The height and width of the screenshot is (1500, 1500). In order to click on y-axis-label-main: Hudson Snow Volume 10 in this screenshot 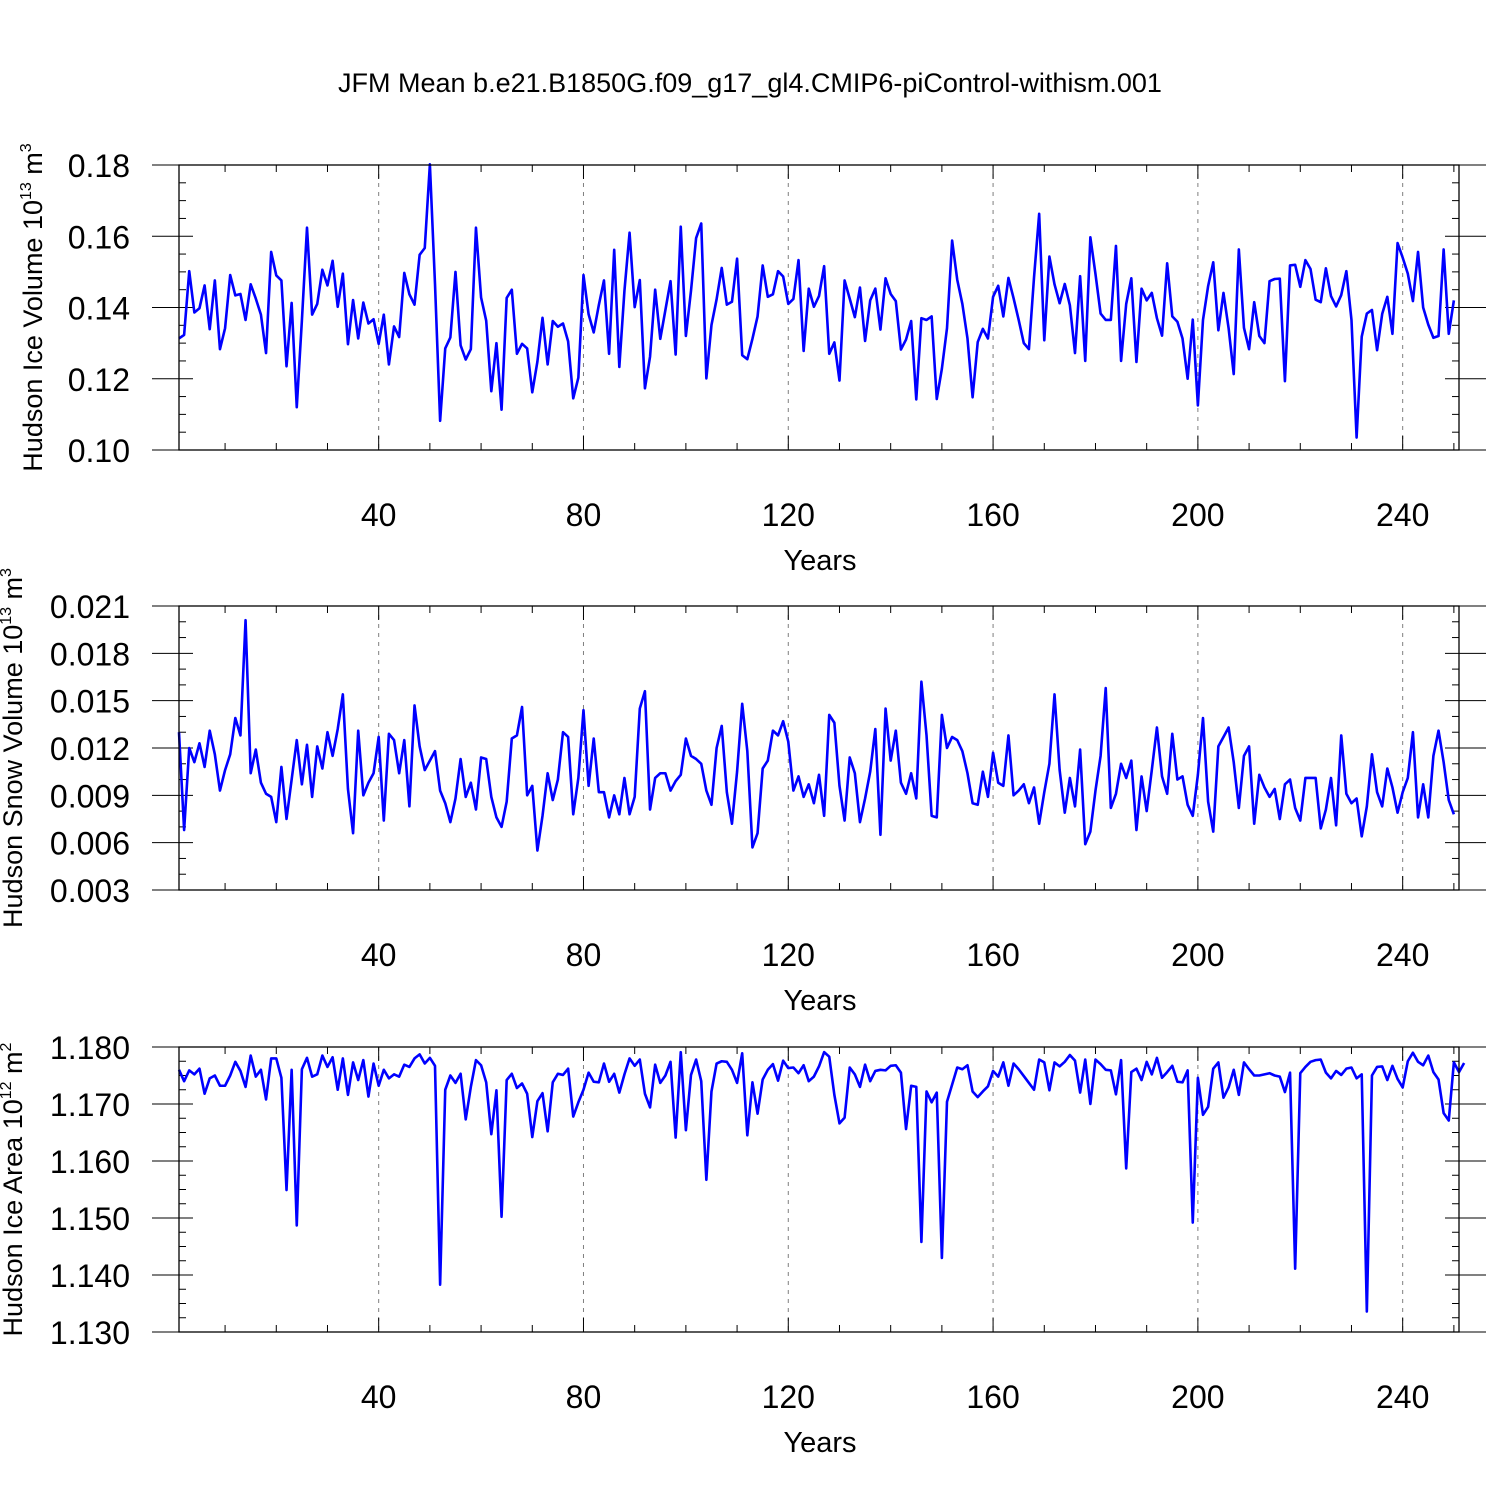, I will do `click(14, 776)`.